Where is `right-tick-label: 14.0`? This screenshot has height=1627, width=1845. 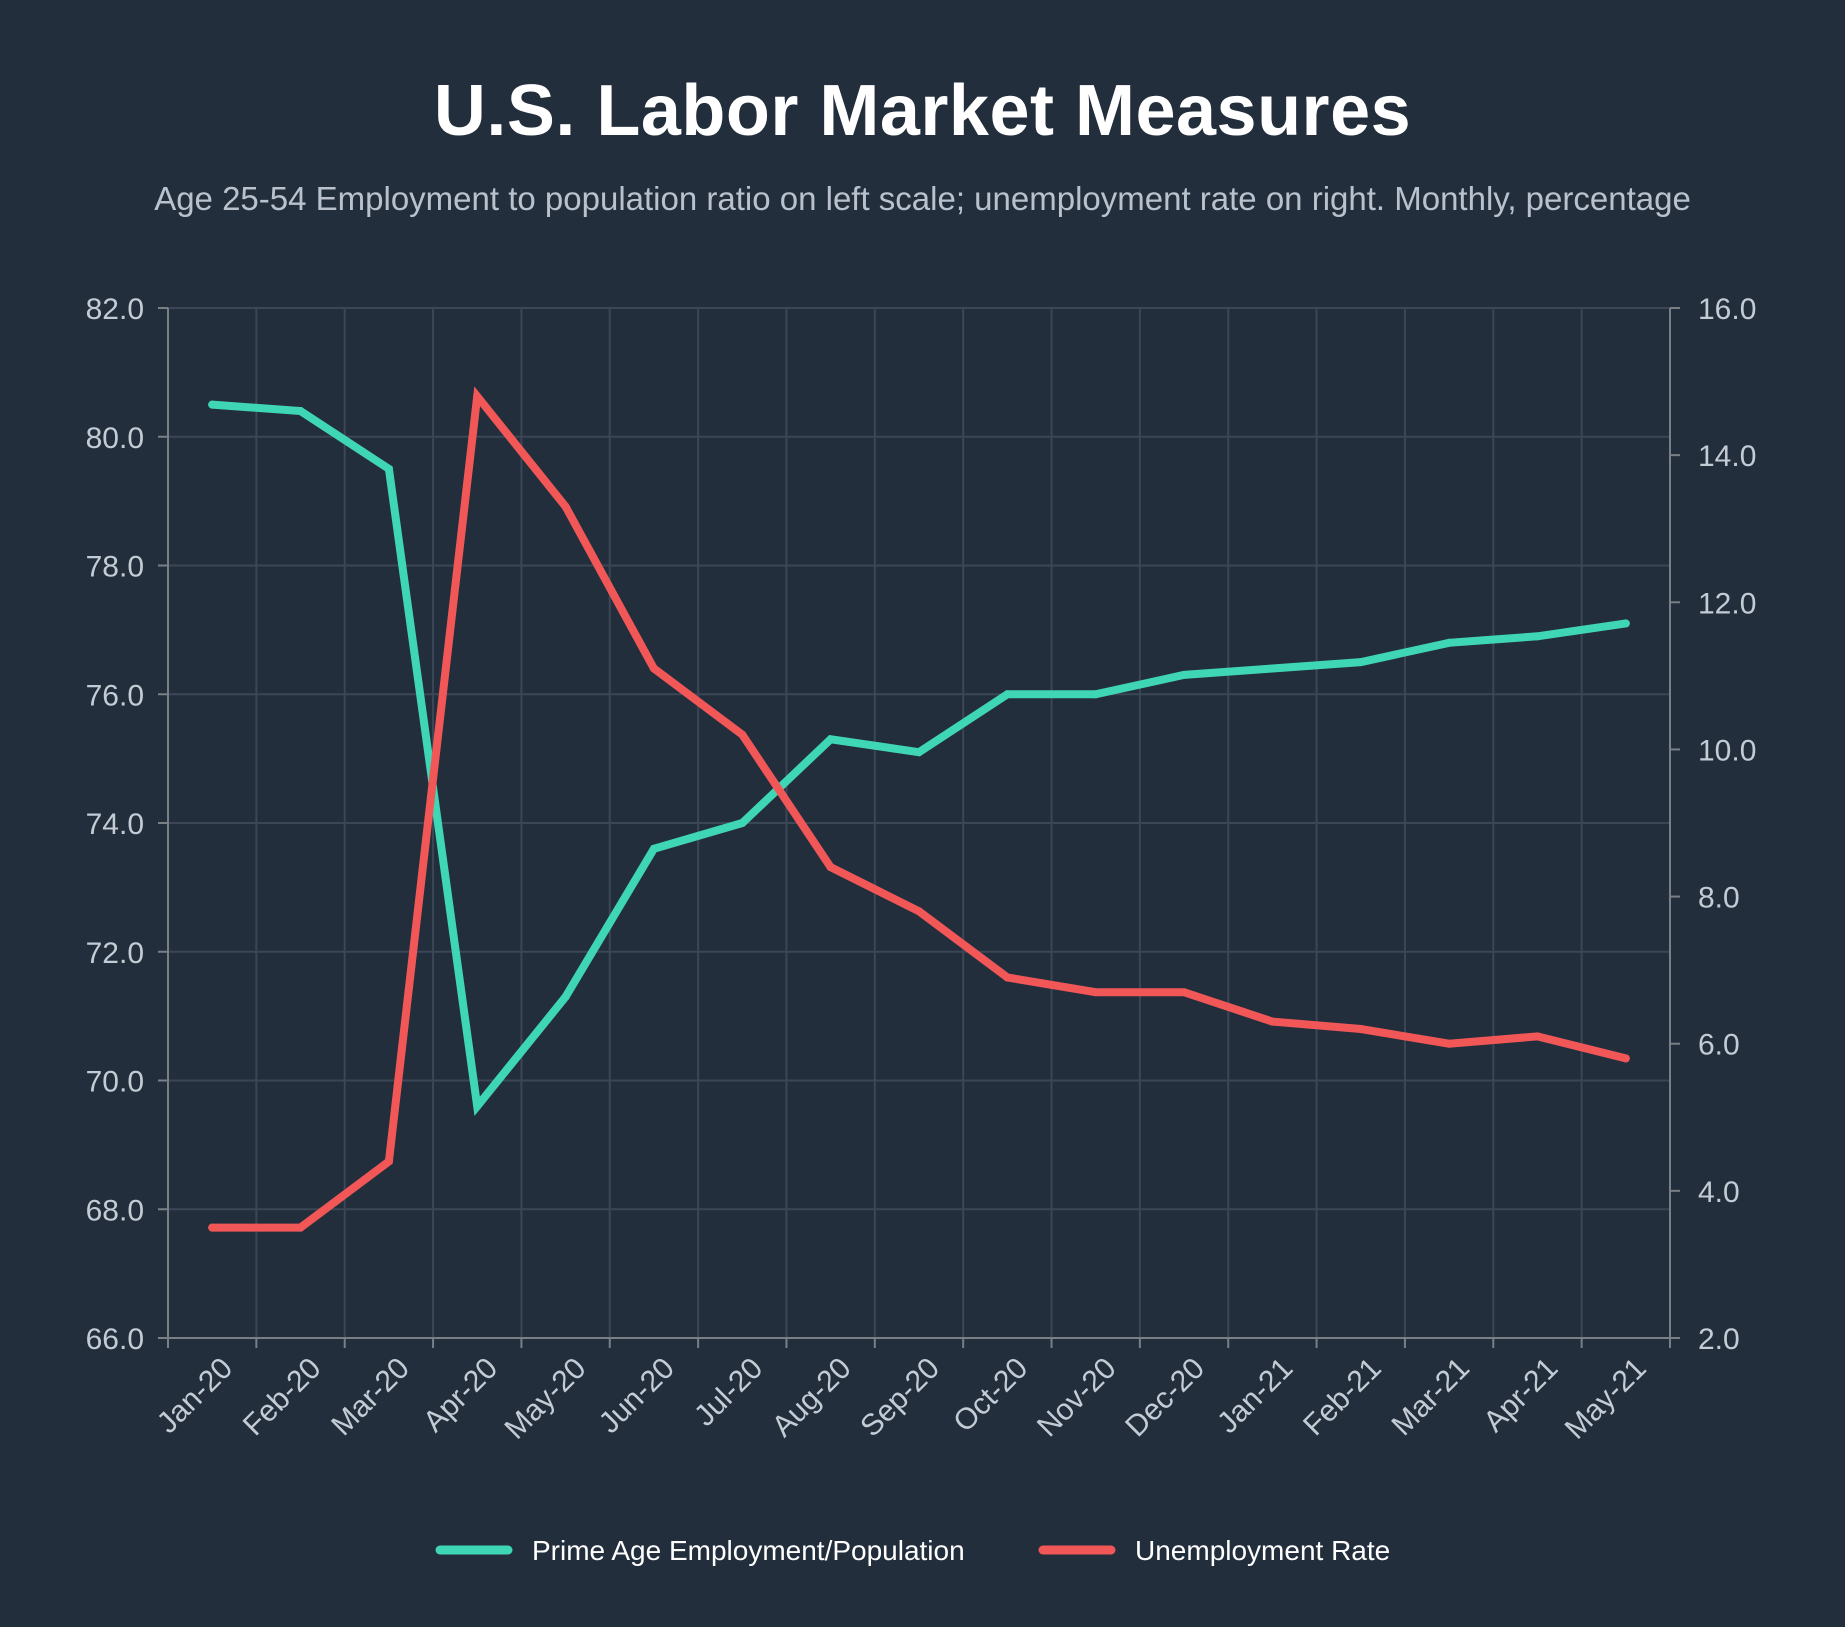 right-tick-label: 14.0 is located at coordinates (1727, 456).